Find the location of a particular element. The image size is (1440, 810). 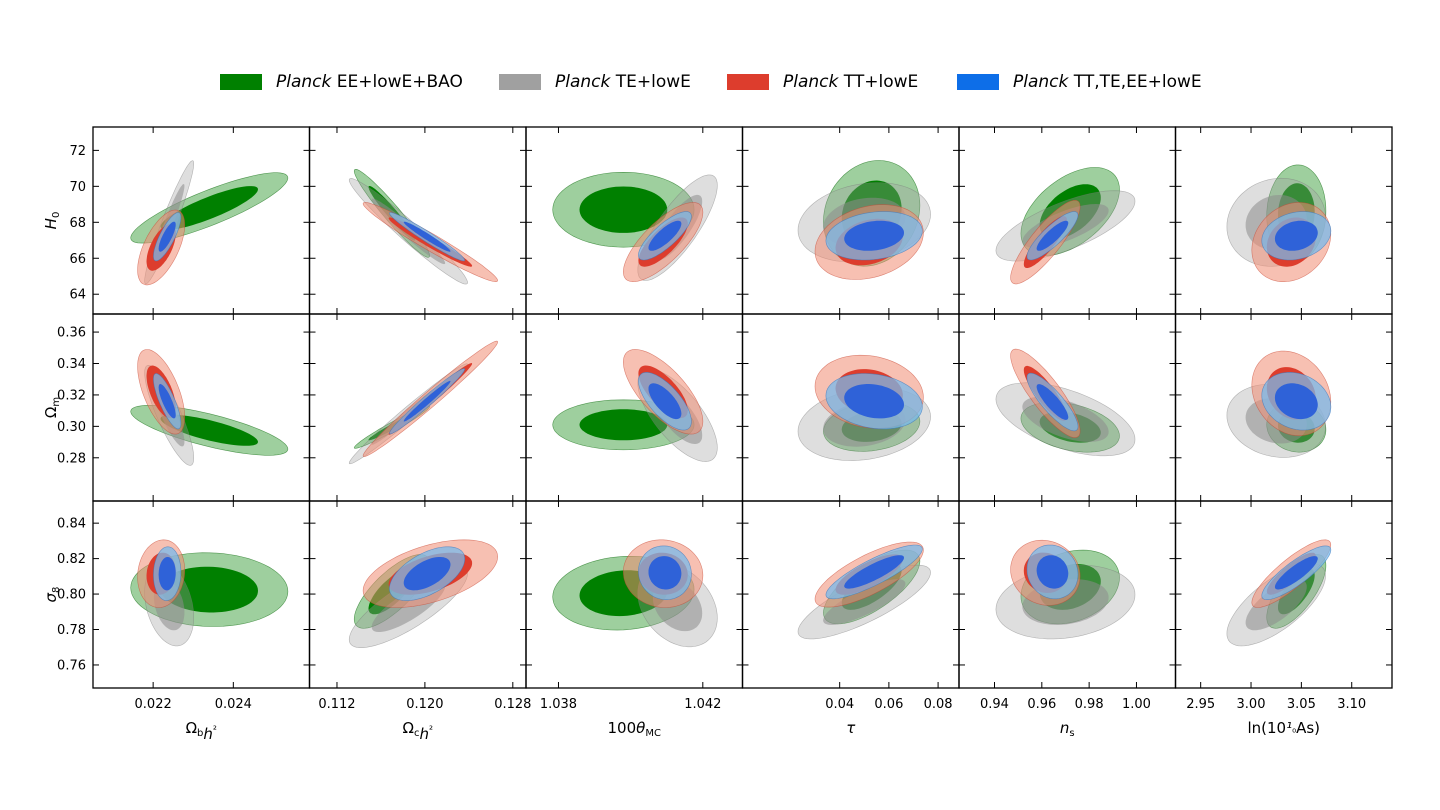

panel-omegam-omegach2 is located at coordinates (417, 407).